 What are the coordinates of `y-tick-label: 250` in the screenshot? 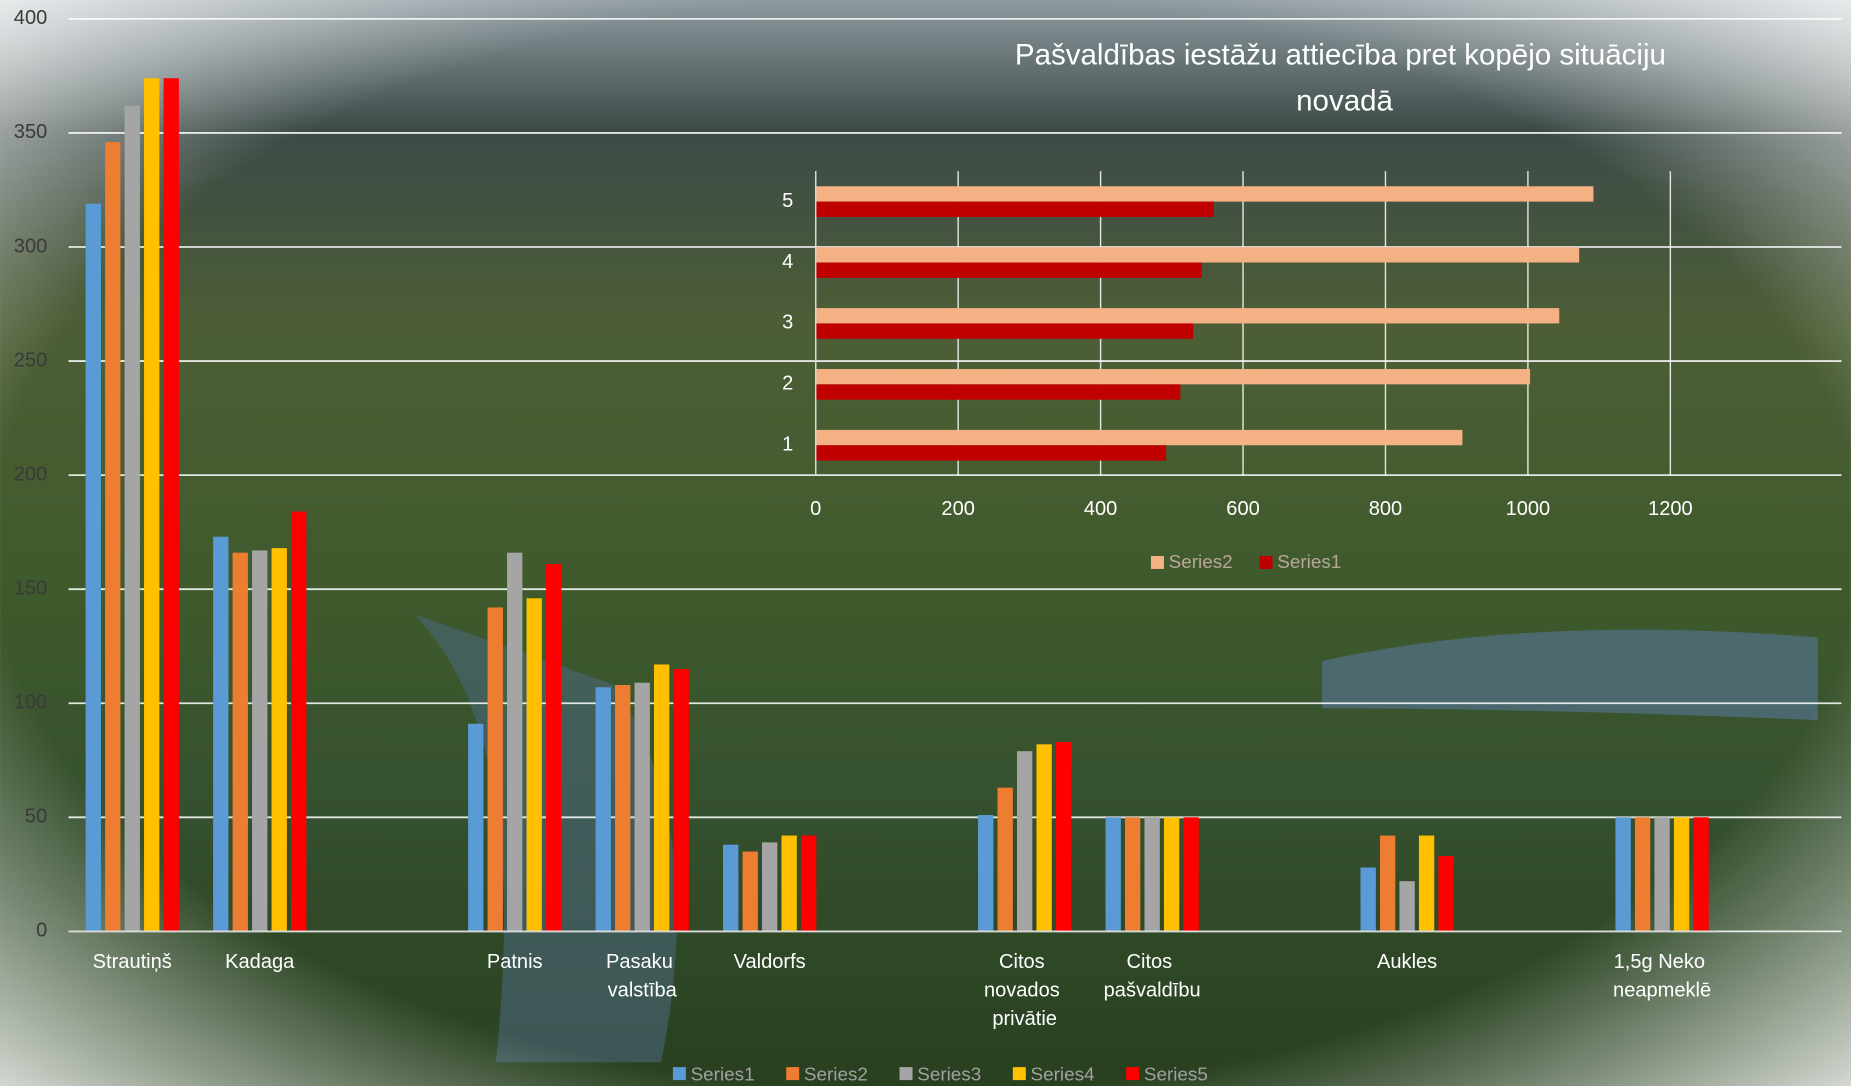 It's located at (30, 360).